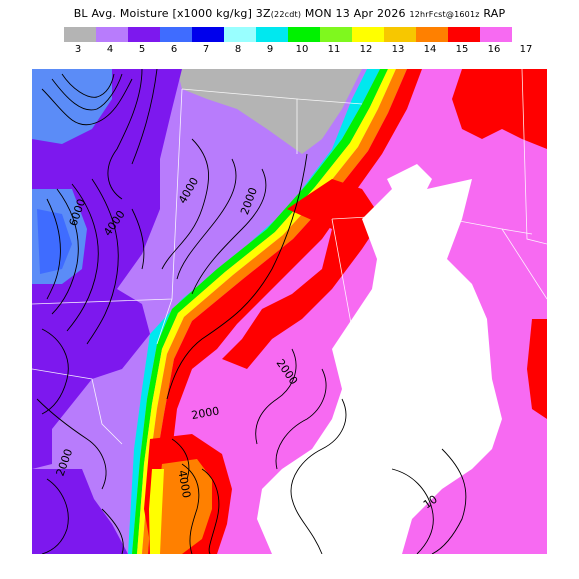 This screenshot has width=579, height=579. What do you see at coordinates (286, 14) in the screenshot?
I see `title-valid-local: (22cdt)` at bounding box center [286, 14].